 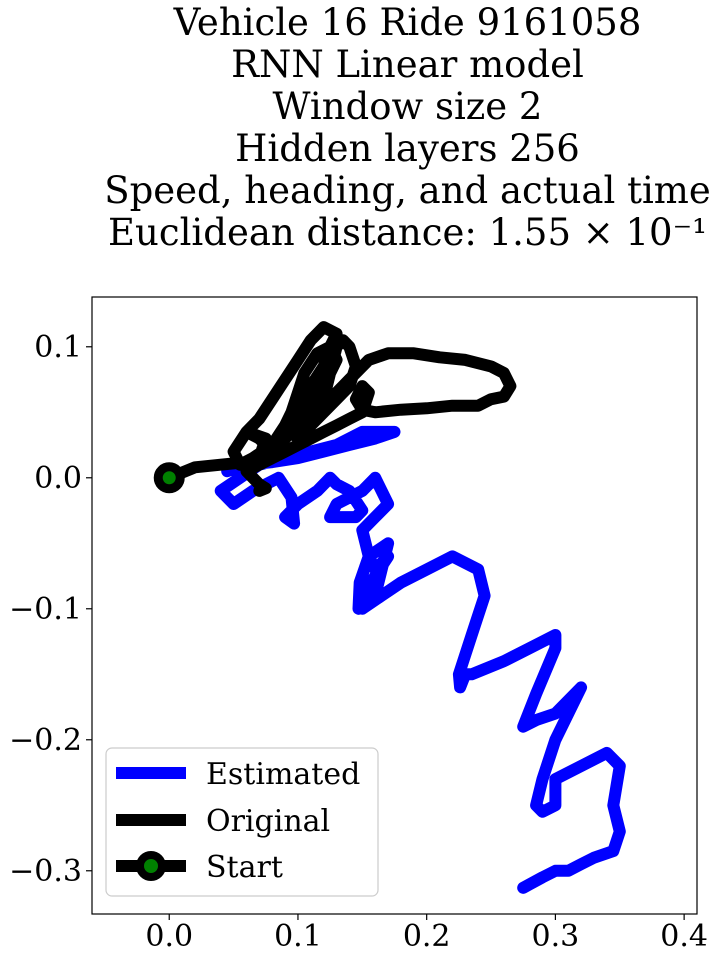 I want to click on x-tick-label: 0.1, so click(x=298, y=936).